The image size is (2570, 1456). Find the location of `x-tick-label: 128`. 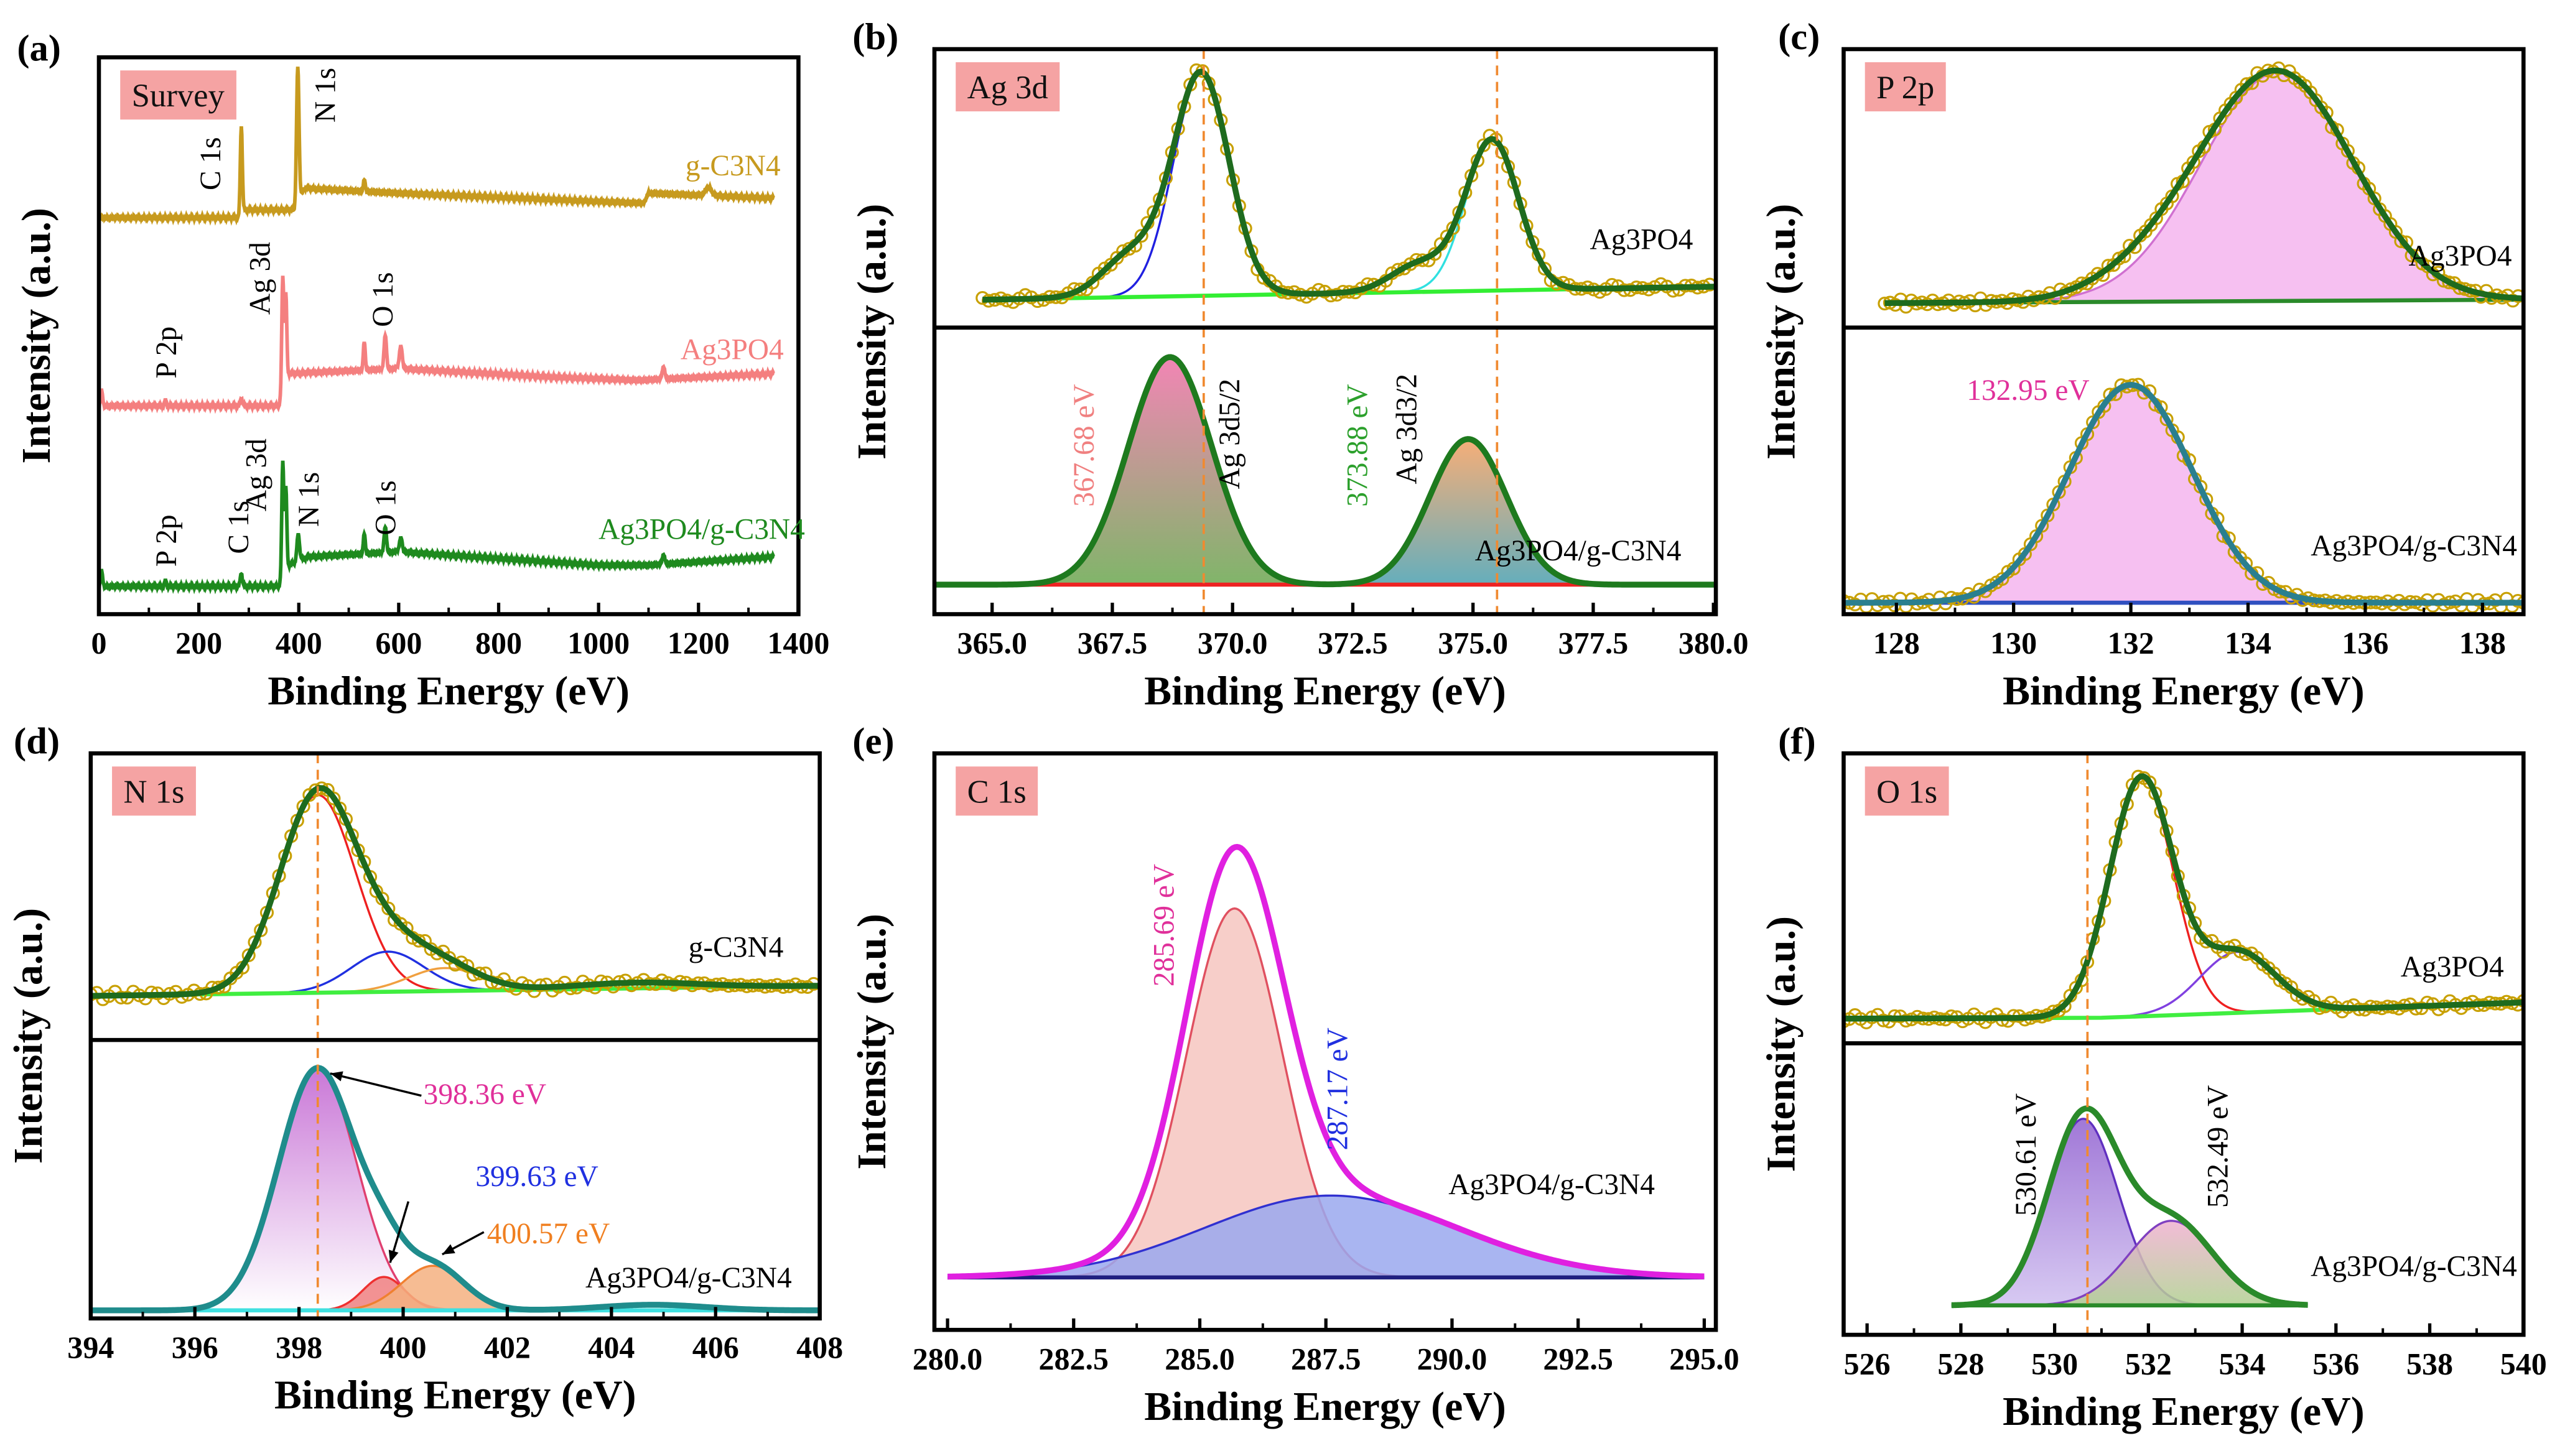

x-tick-label: 128 is located at coordinates (1896, 643).